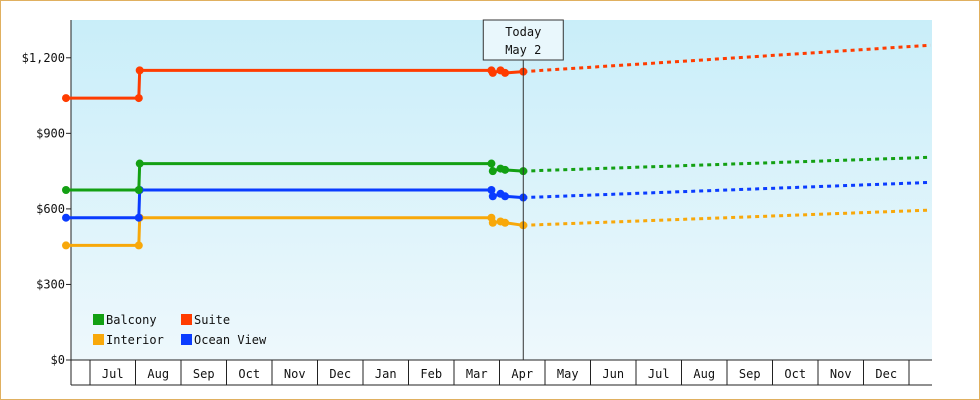 Image resolution: width=980 pixels, height=400 pixels. What do you see at coordinates (523, 40) in the screenshot?
I see `today-box` at bounding box center [523, 40].